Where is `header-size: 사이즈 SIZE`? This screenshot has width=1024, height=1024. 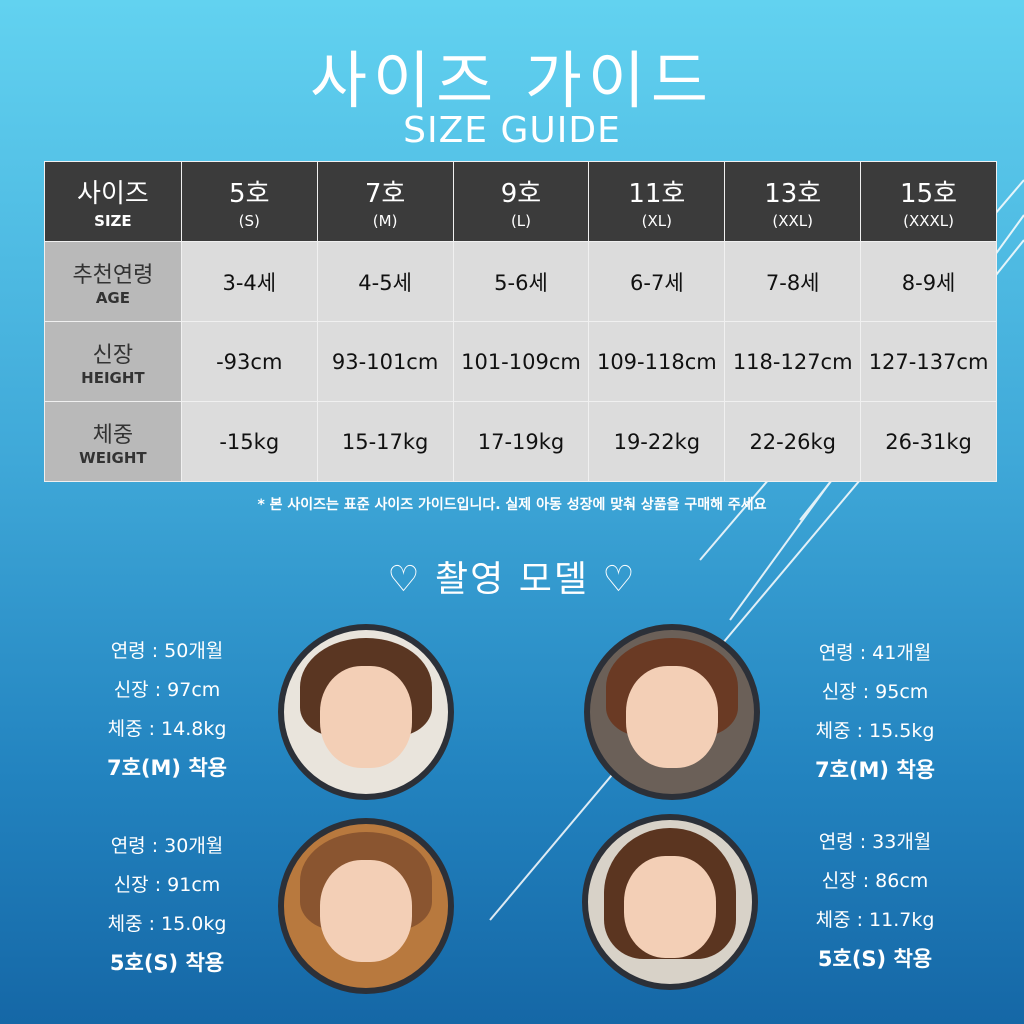
header-size: 사이즈 SIZE is located at coordinates (113, 201).